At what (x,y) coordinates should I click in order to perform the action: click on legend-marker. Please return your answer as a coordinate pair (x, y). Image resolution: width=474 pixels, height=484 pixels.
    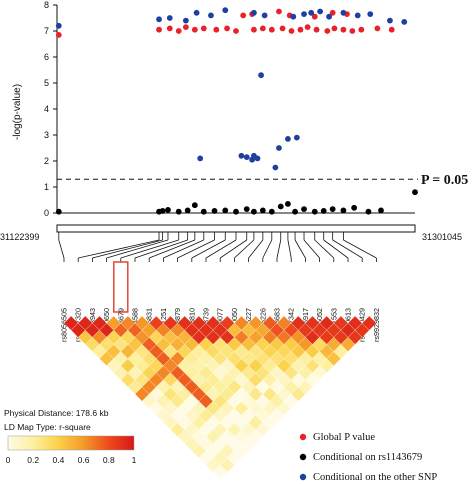
    Looking at the image, I should click on (303, 457).